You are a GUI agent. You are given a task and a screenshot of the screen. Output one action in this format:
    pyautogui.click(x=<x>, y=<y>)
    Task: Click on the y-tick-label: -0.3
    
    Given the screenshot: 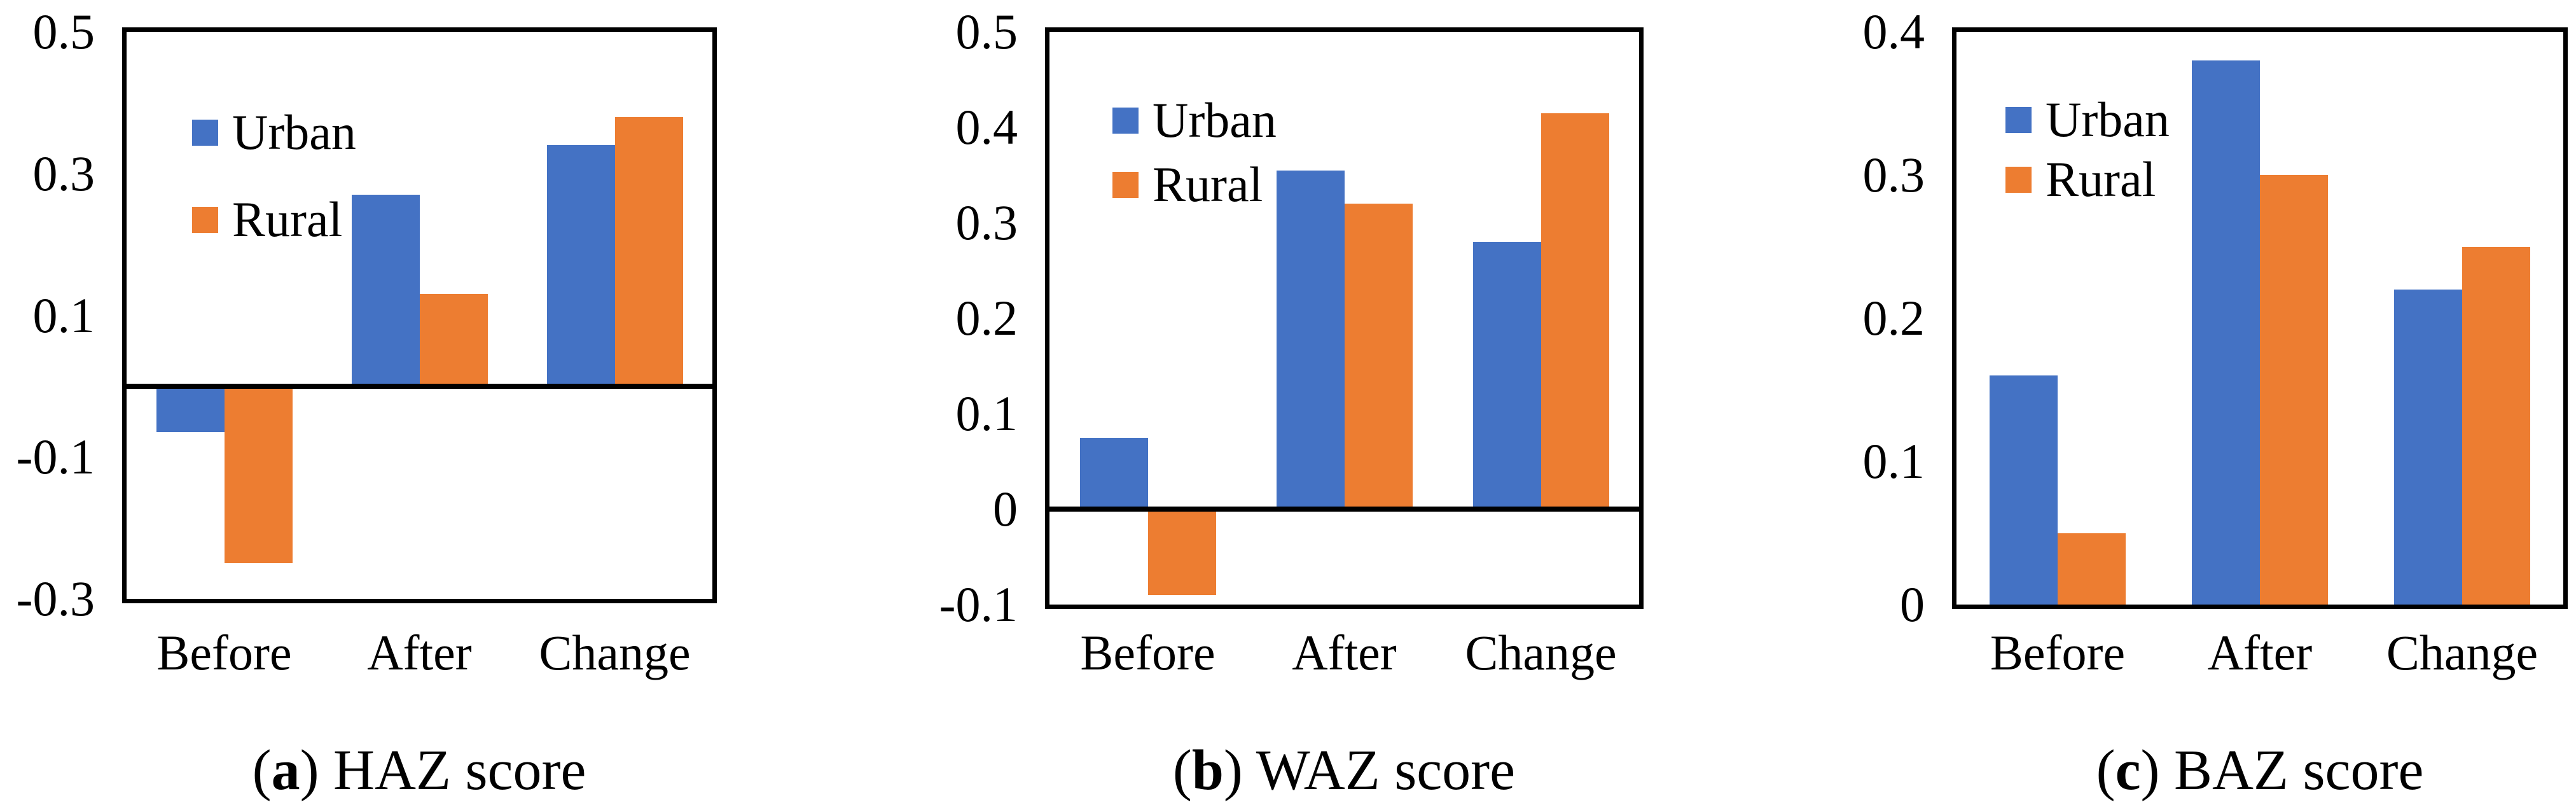 What is the action you would take?
    pyautogui.click(x=55, y=598)
    